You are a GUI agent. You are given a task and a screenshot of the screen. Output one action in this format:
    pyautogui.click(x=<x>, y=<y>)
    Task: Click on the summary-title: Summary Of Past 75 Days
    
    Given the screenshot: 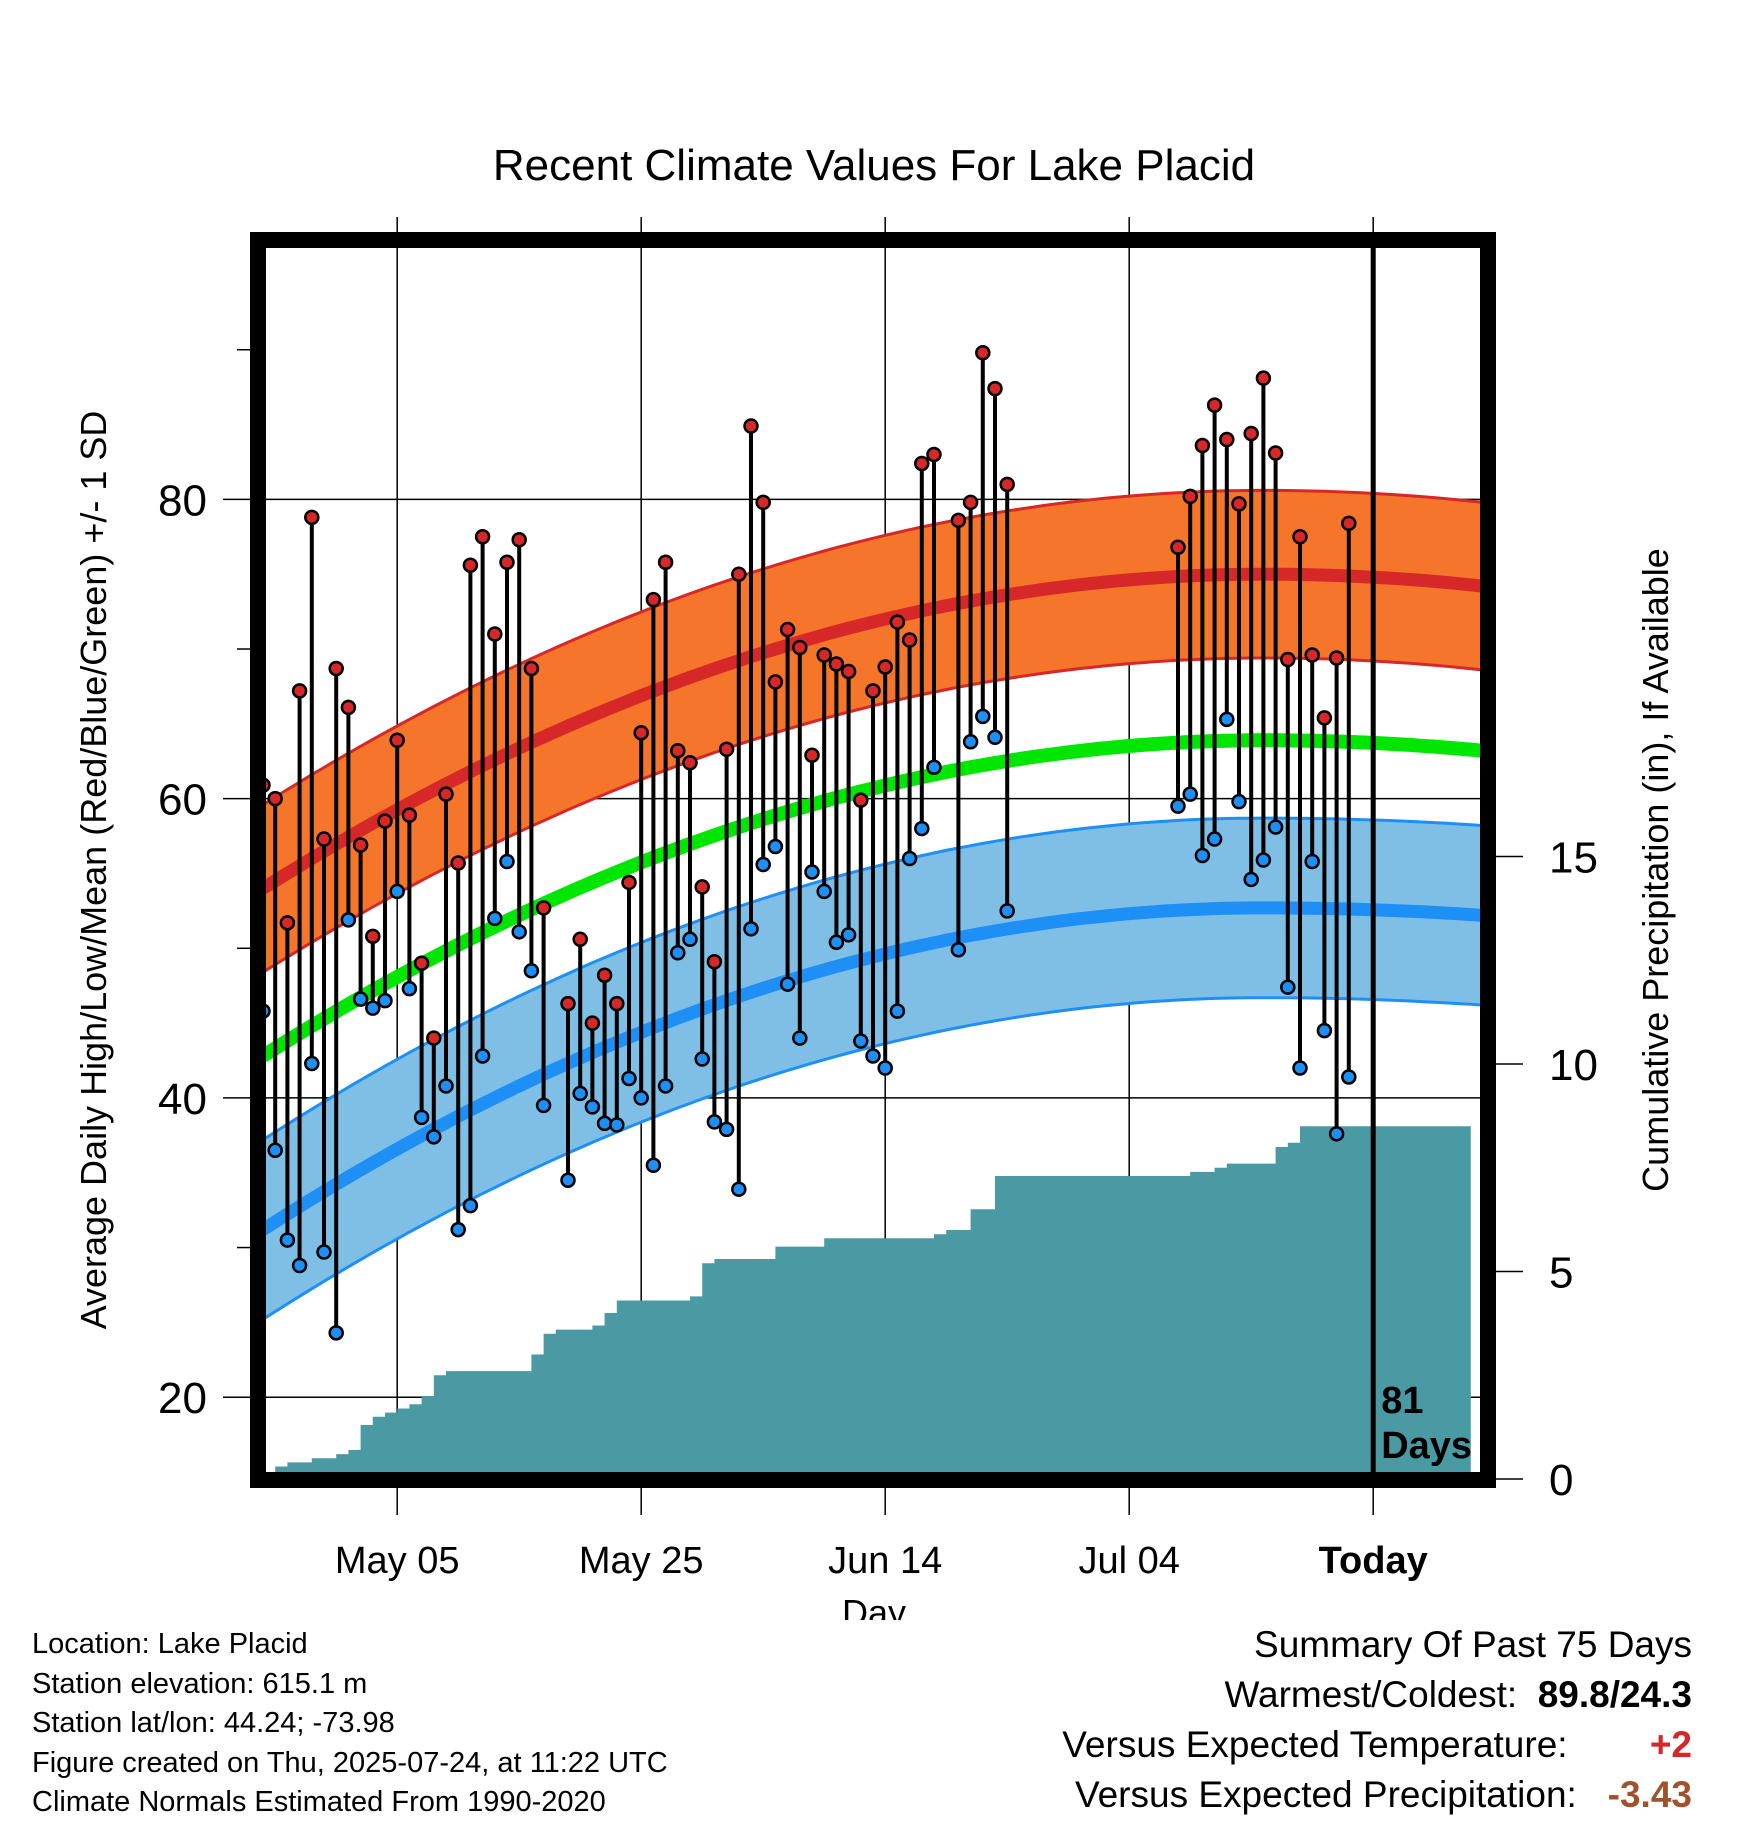 What is the action you would take?
    pyautogui.click(x=1473, y=1644)
    